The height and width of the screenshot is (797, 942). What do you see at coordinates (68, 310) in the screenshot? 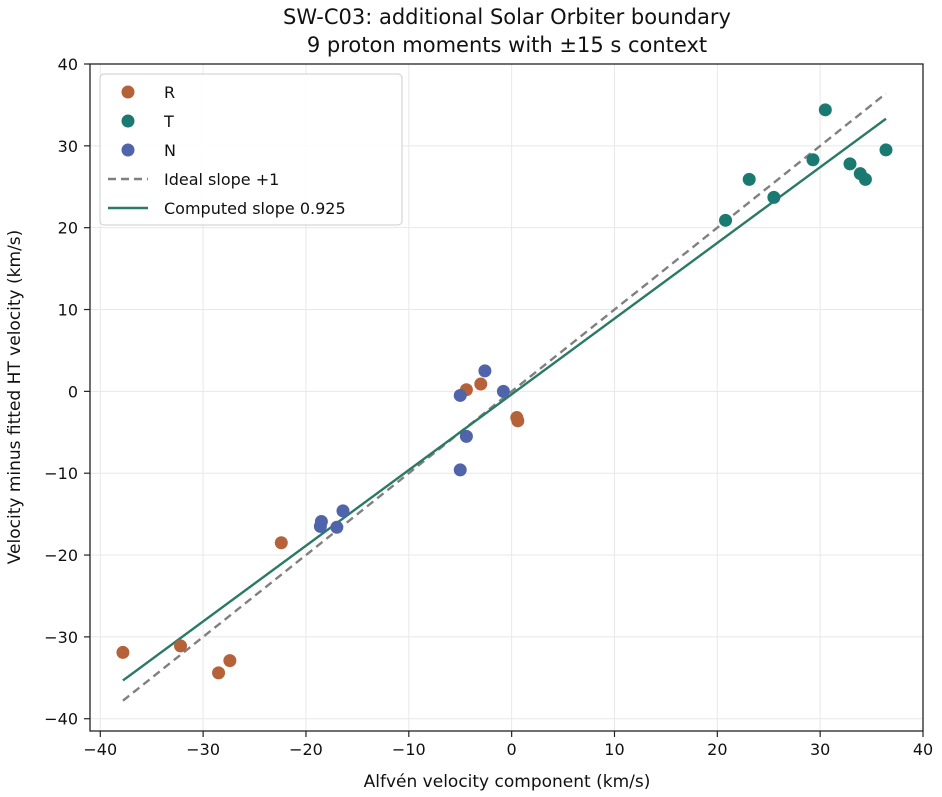
I see `y-tick-label: 10` at bounding box center [68, 310].